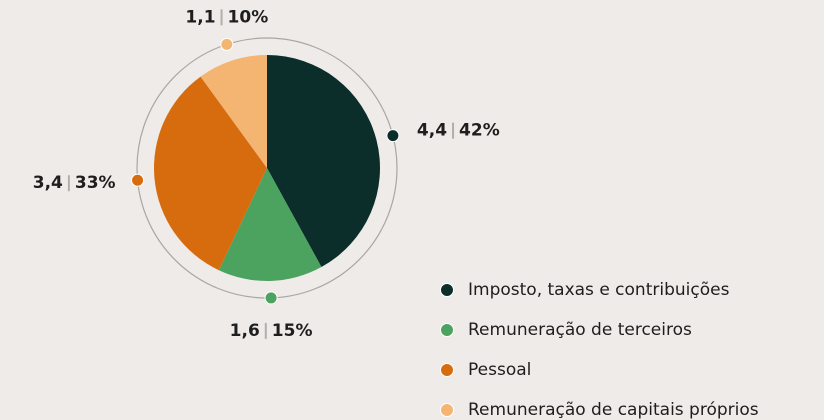 This screenshot has width=824, height=420. Describe the element at coordinates (499, 370) in the screenshot. I see `legend-label: Pessoal` at that location.